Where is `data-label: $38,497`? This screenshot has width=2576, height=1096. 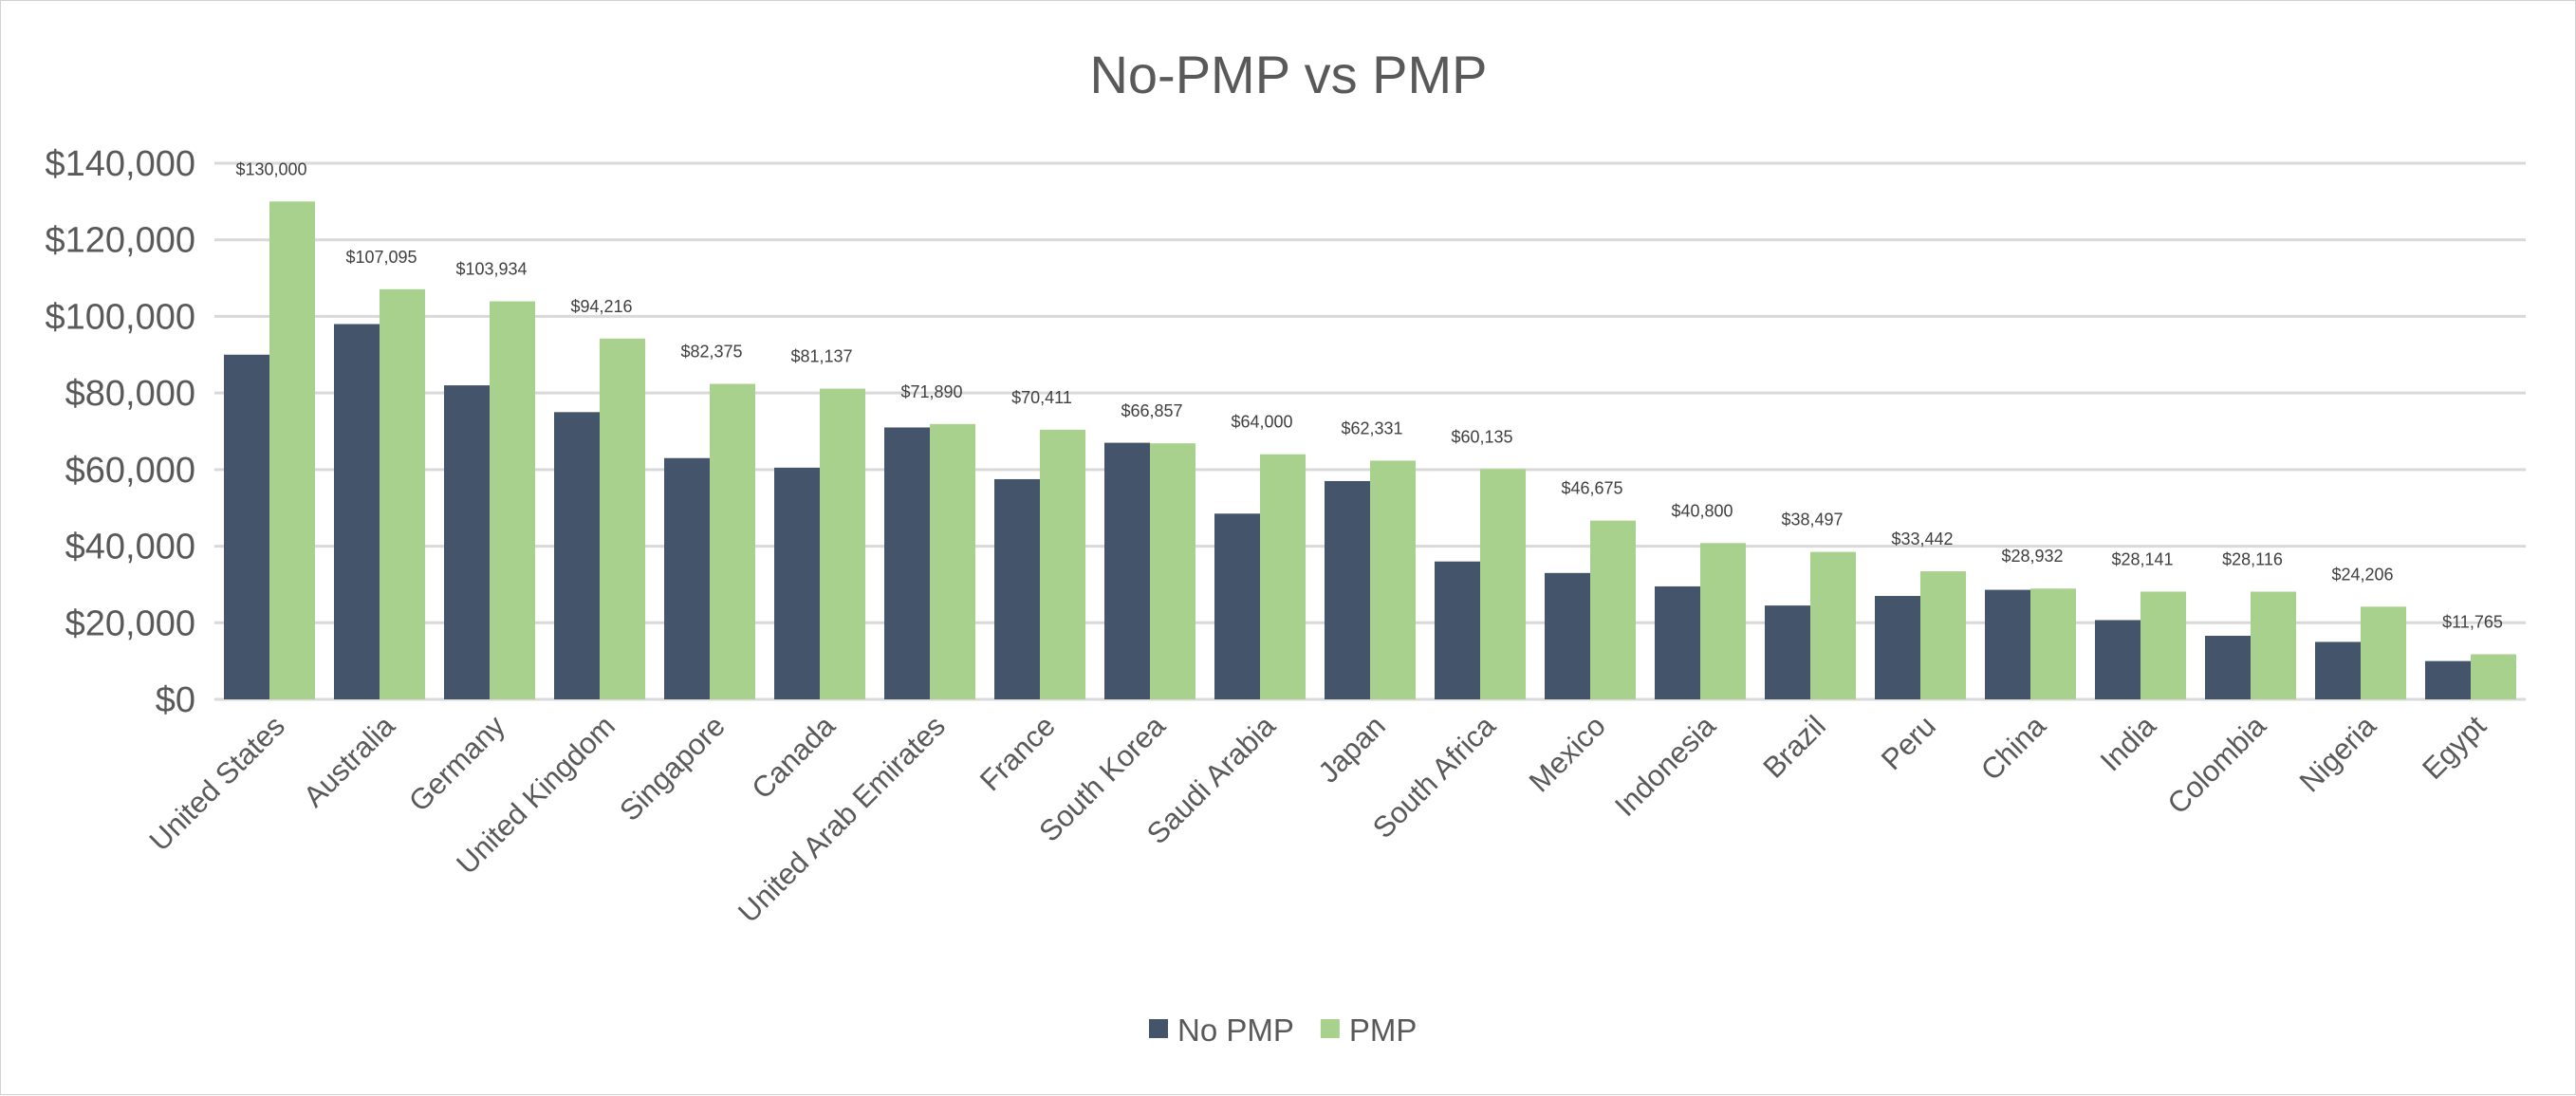 data-label: $38,497 is located at coordinates (1812, 520).